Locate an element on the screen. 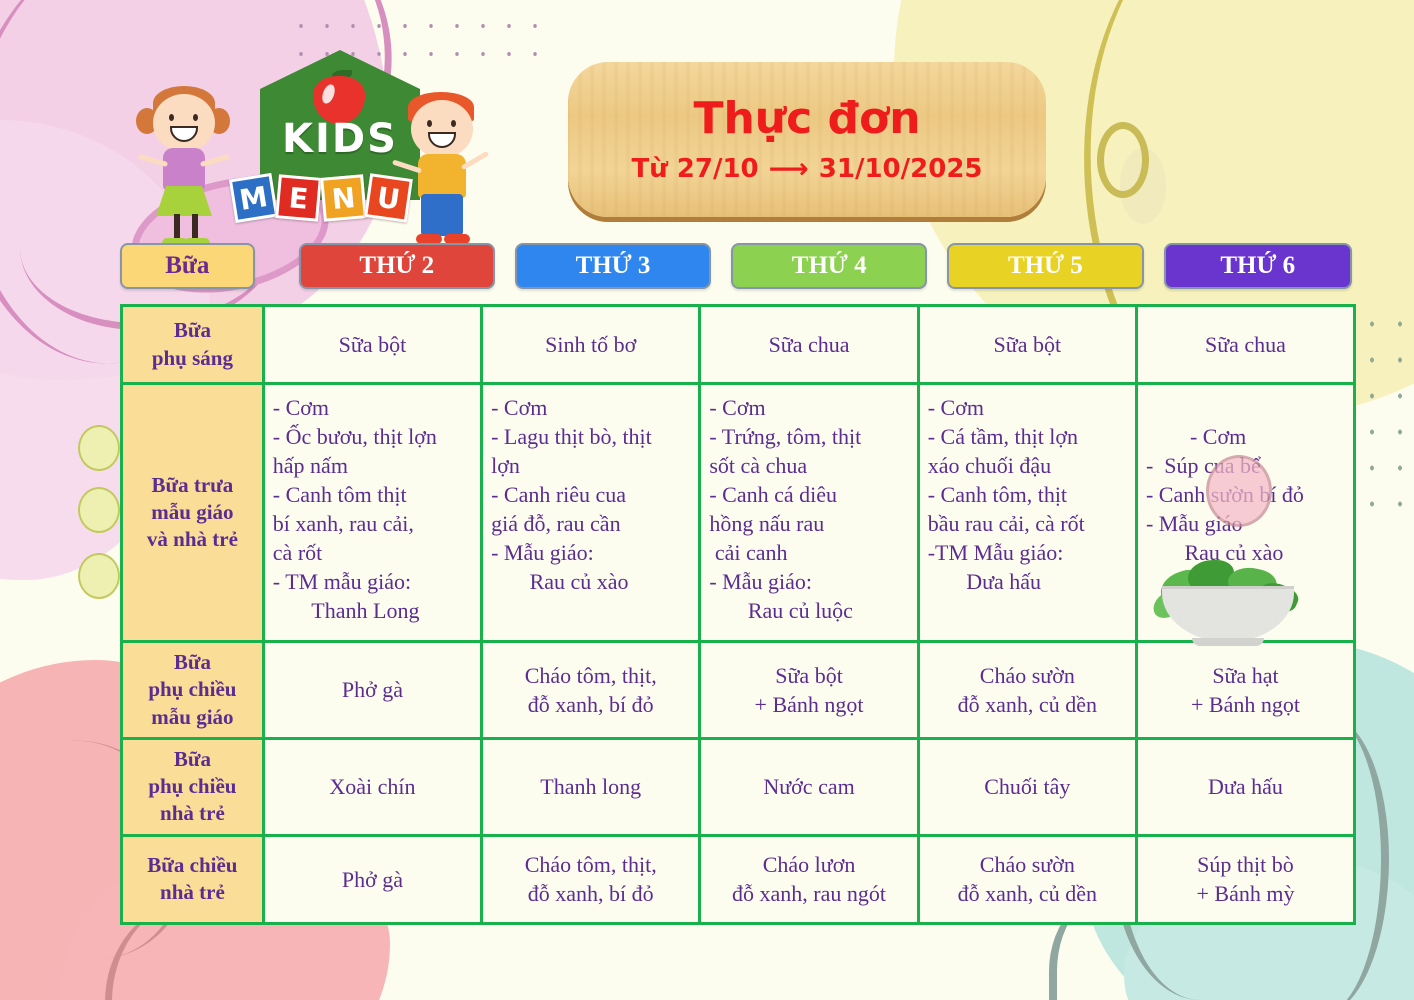  cell-wed-afternoon-snack-nursery: Nước cam is located at coordinates (809, 786).